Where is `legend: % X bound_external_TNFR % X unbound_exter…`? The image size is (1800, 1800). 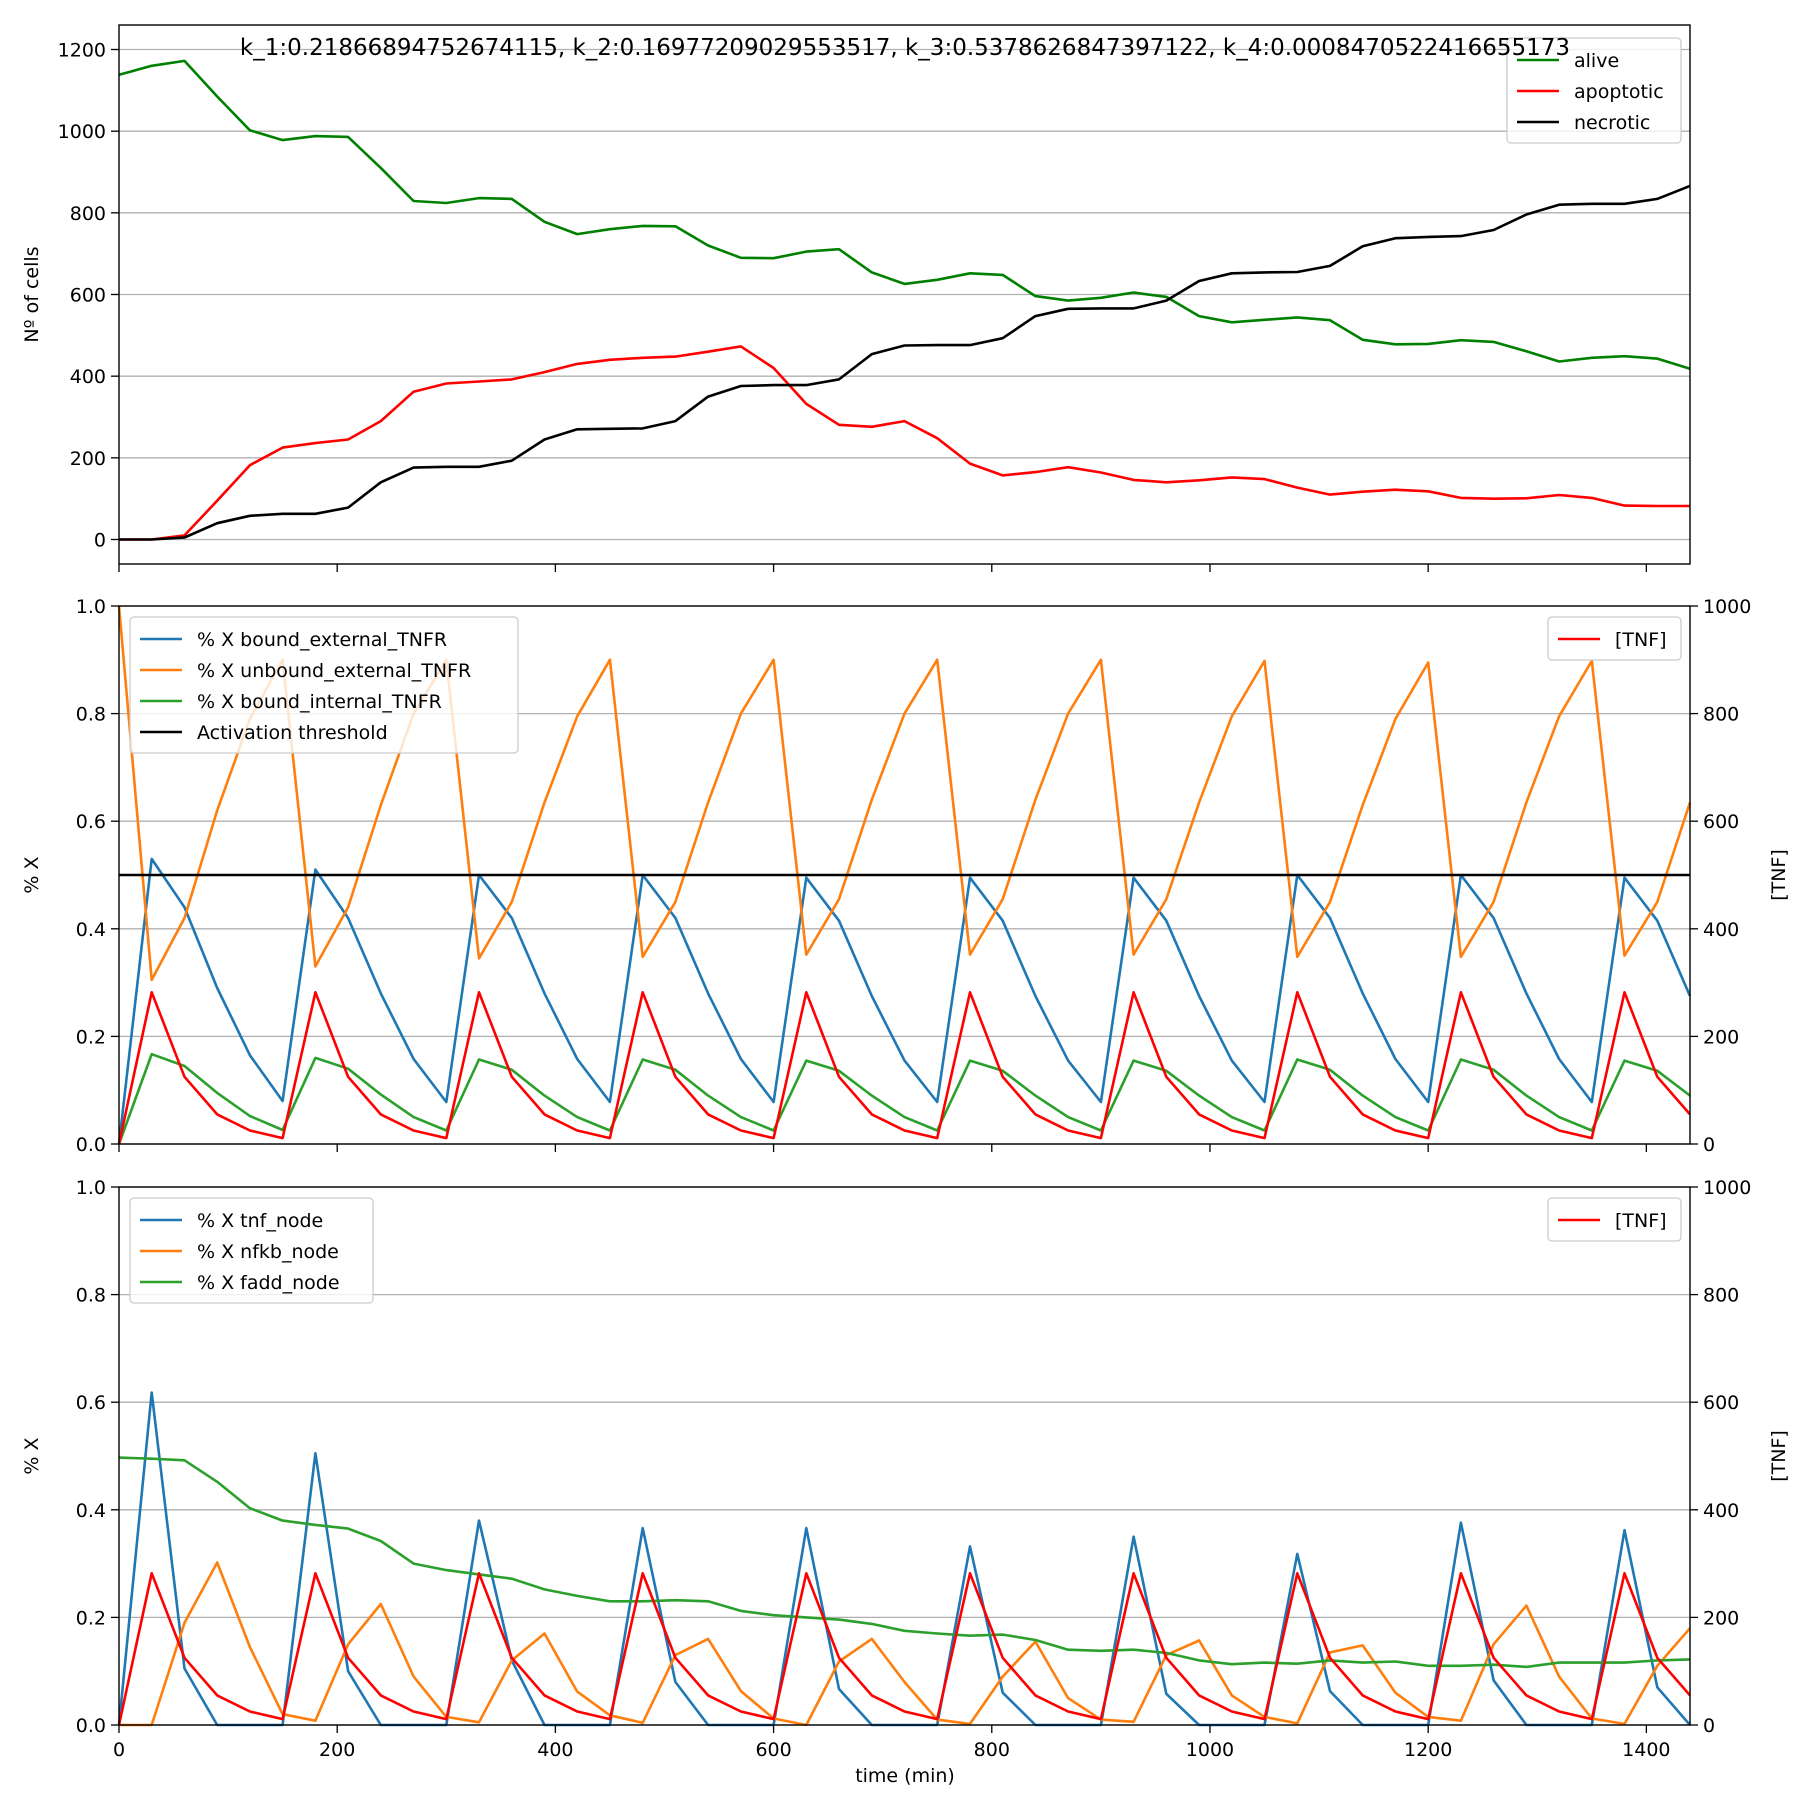 legend: % X bound_external_TNFR % X unbound_exter… is located at coordinates (324, 685).